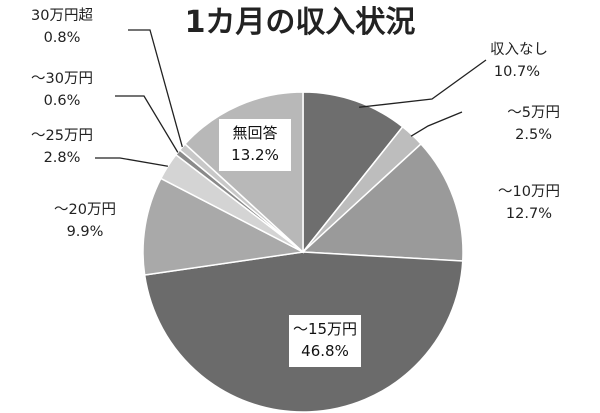 This screenshot has height=413, width=600. What do you see at coordinates (62, 15) in the screenshot?
I see `slice-category-label: 30万円超` at bounding box center [62, 15].